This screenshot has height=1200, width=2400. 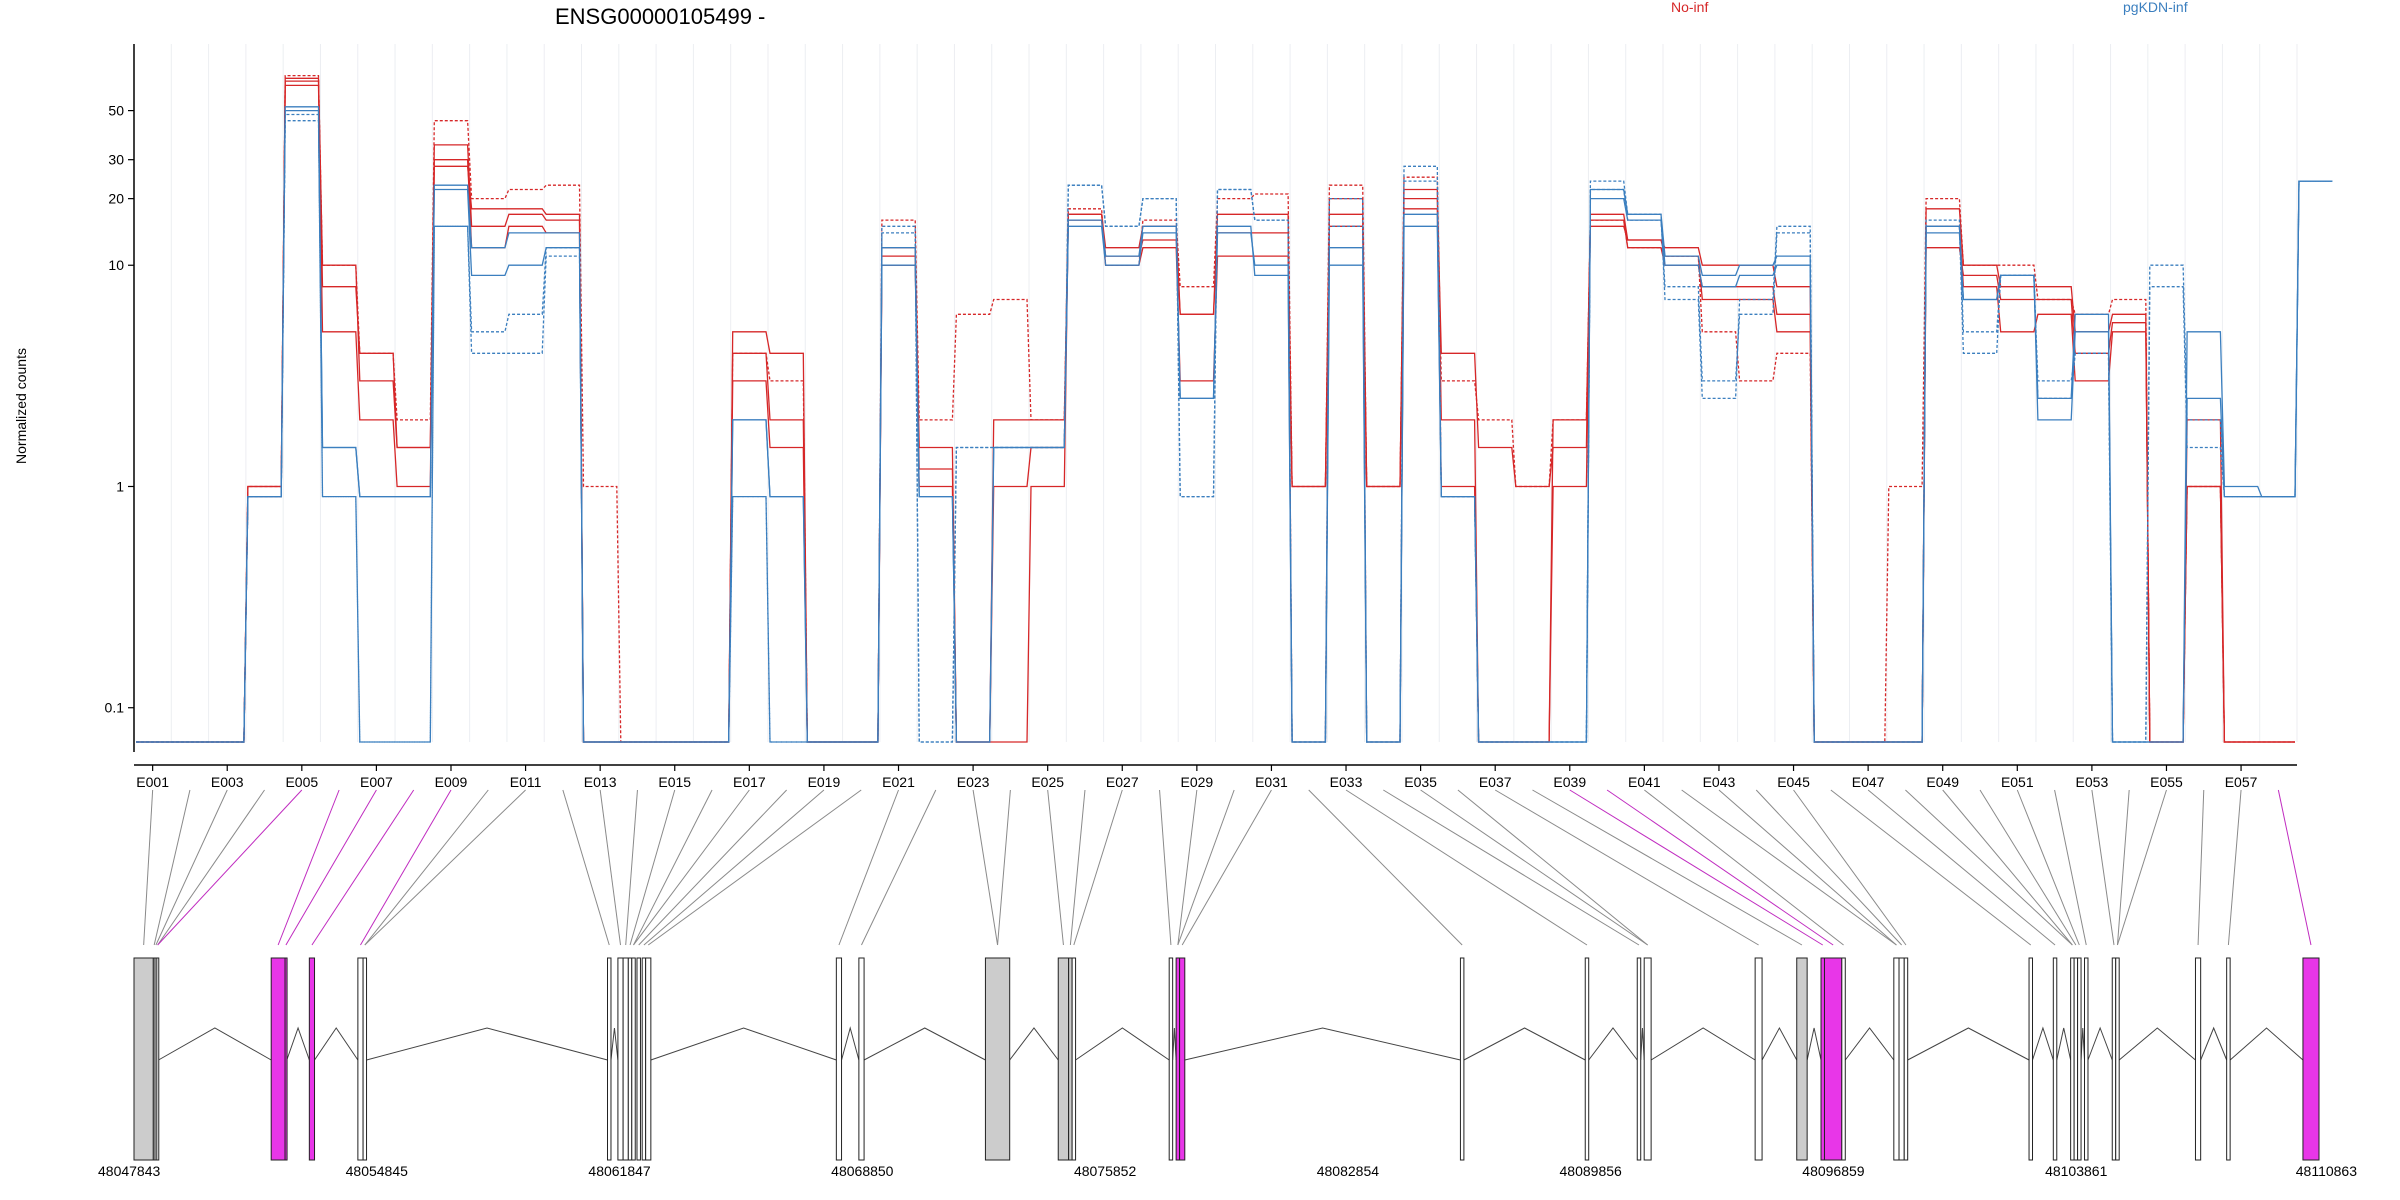 What do you see at coordinates (1569, 782) in the screenshot?
I see `x-tick-label: E039` at bounding box center [1569, 782].